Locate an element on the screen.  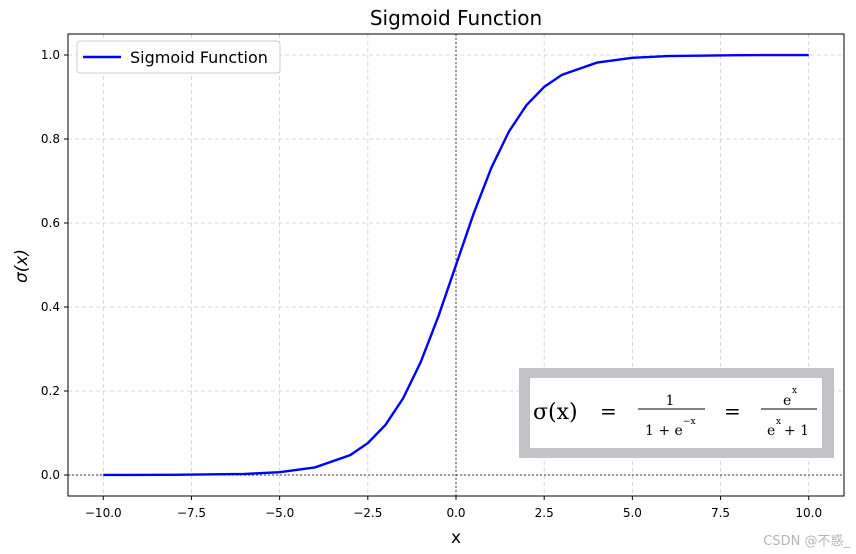
formula-frac2-numerator: e is located at coordinates (787, 401).